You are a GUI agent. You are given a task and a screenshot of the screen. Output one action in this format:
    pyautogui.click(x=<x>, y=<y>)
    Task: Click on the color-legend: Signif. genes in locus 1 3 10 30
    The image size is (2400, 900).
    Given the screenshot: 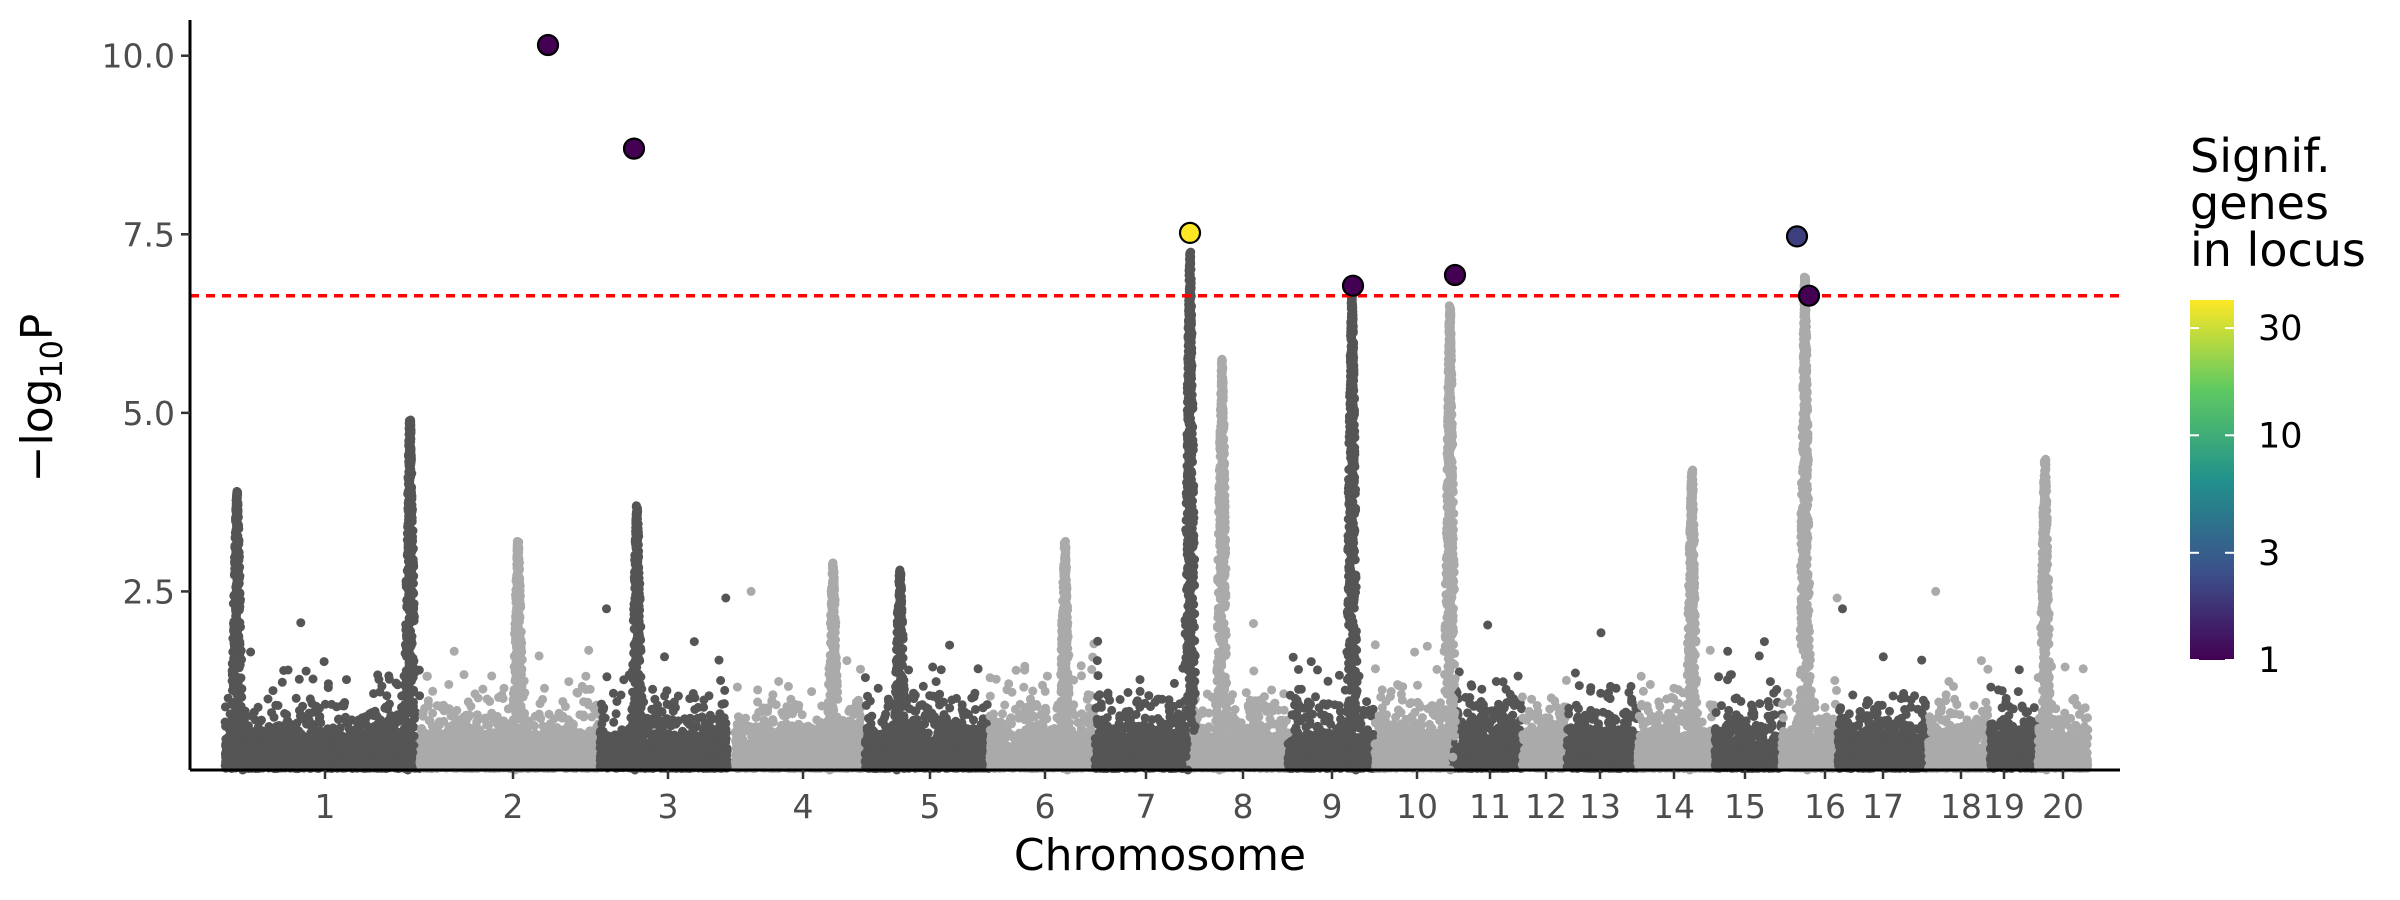 What is the action you would take?
    pyautogui.click(x=2278, y=405)
    